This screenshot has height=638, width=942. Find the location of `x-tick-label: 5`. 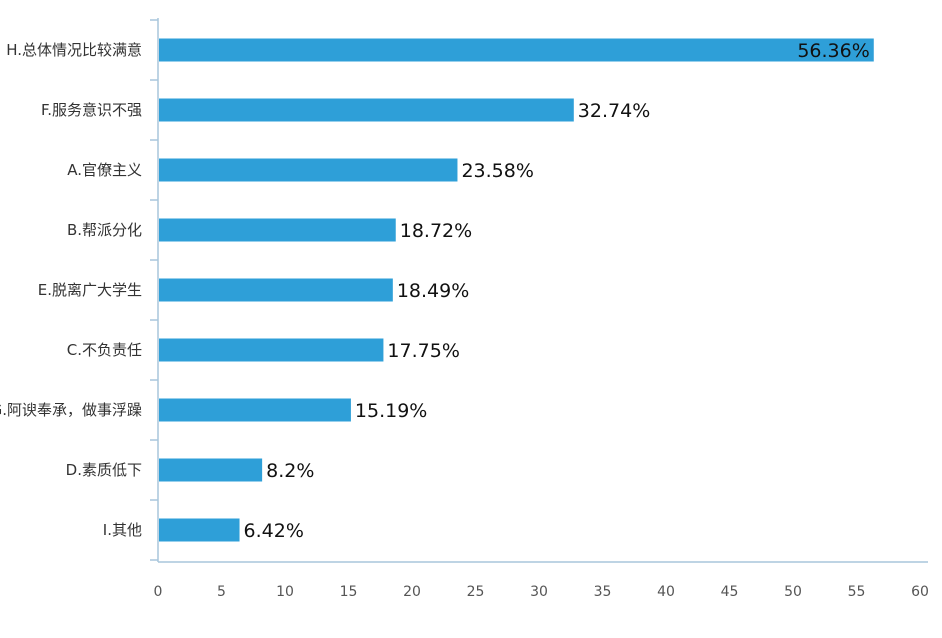

x-tick-label: 5 is located at coordinates (221, 592).